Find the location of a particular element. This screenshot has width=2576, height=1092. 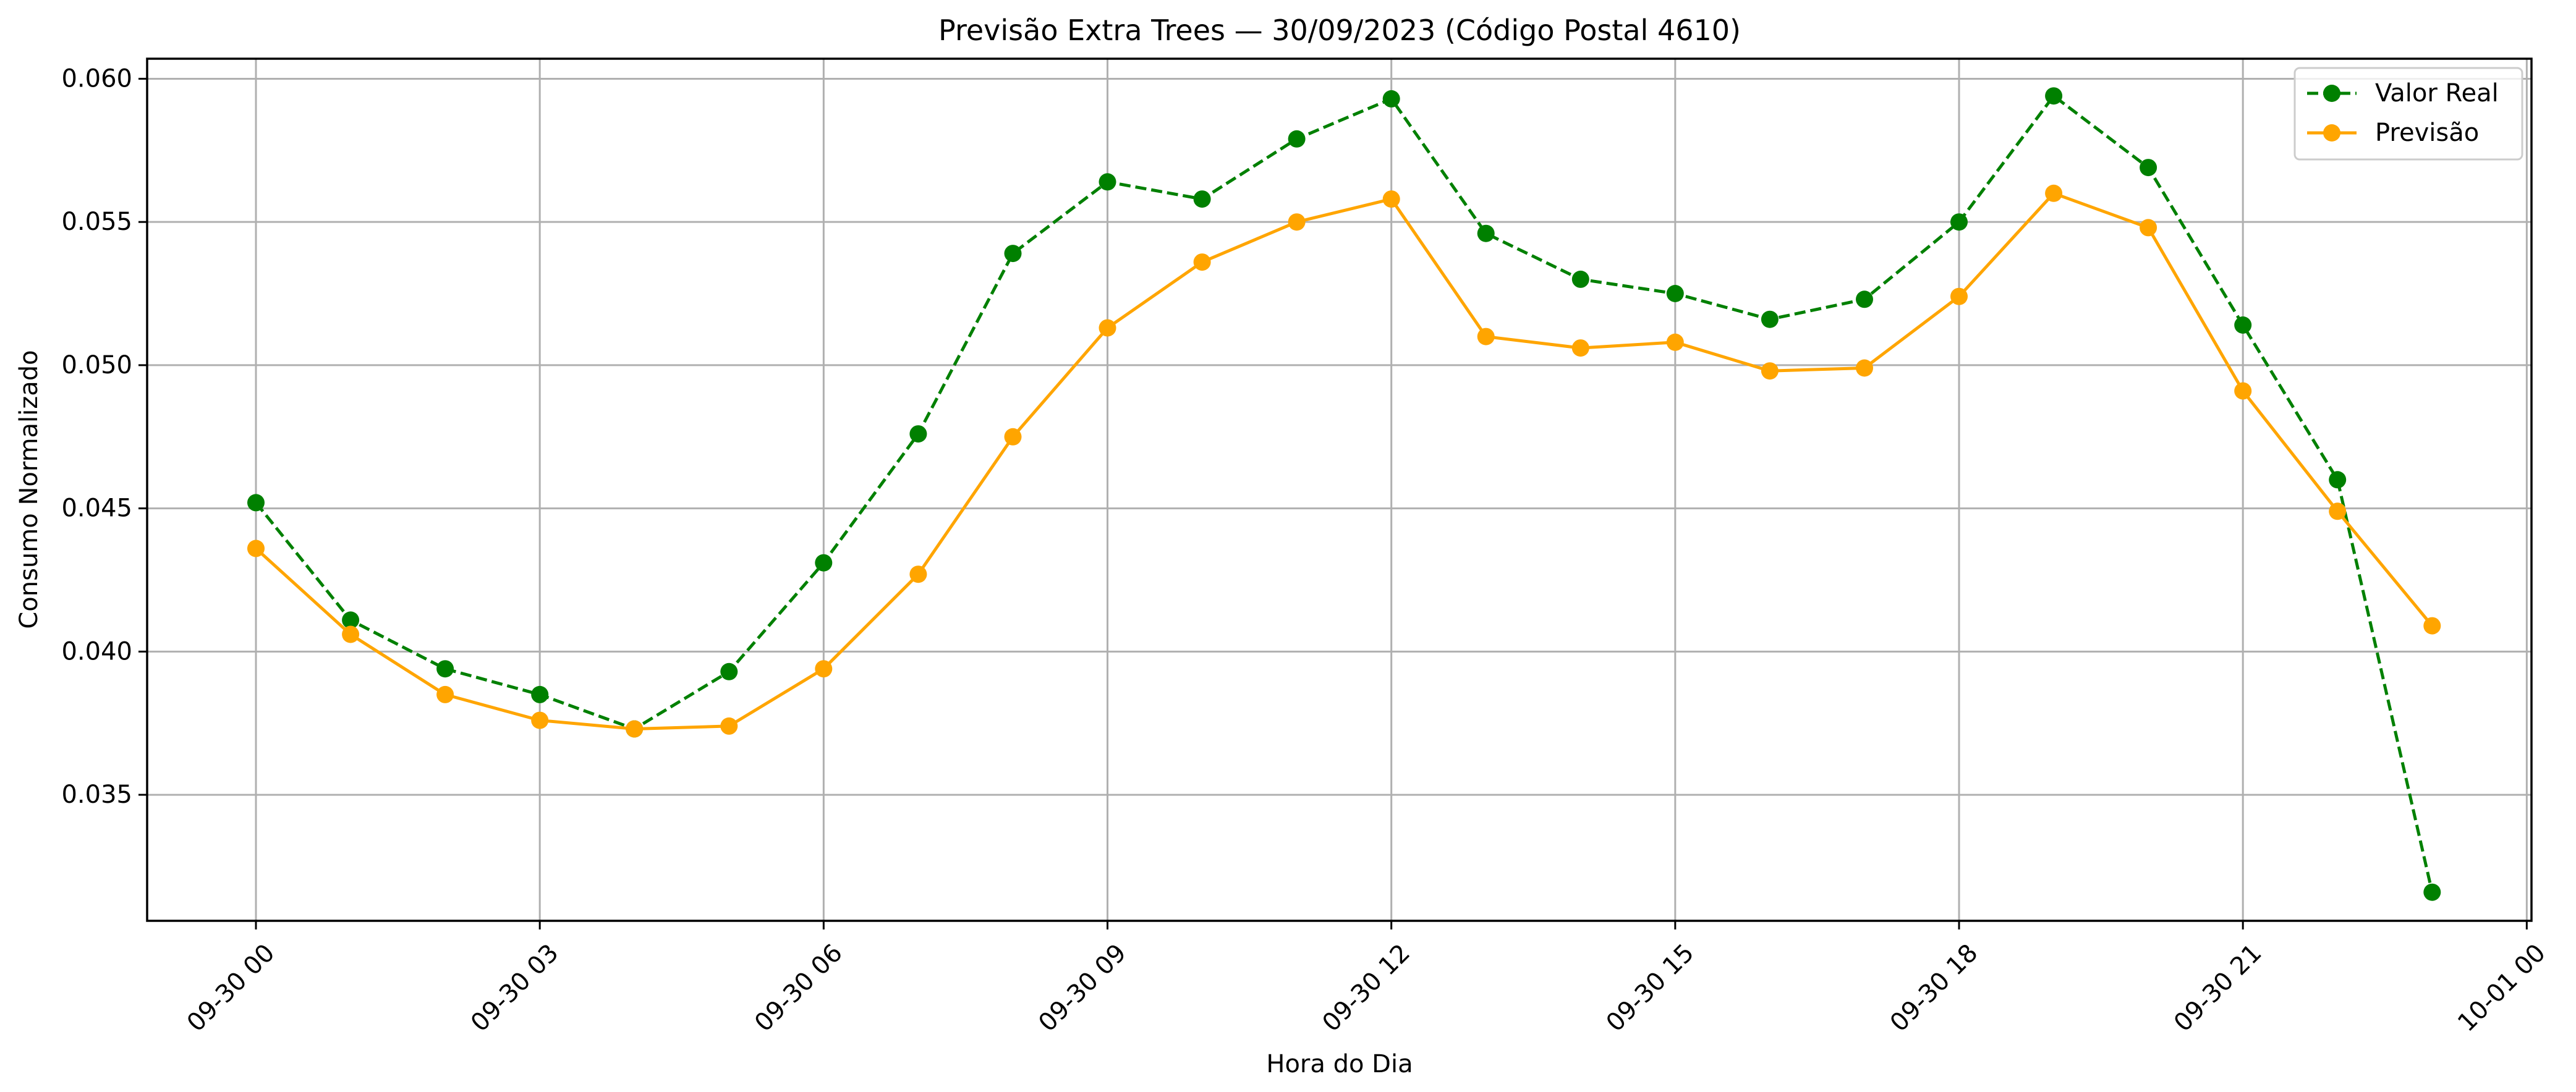

x-tick-label: 09-30 06 is located at coordinates (798, 988).